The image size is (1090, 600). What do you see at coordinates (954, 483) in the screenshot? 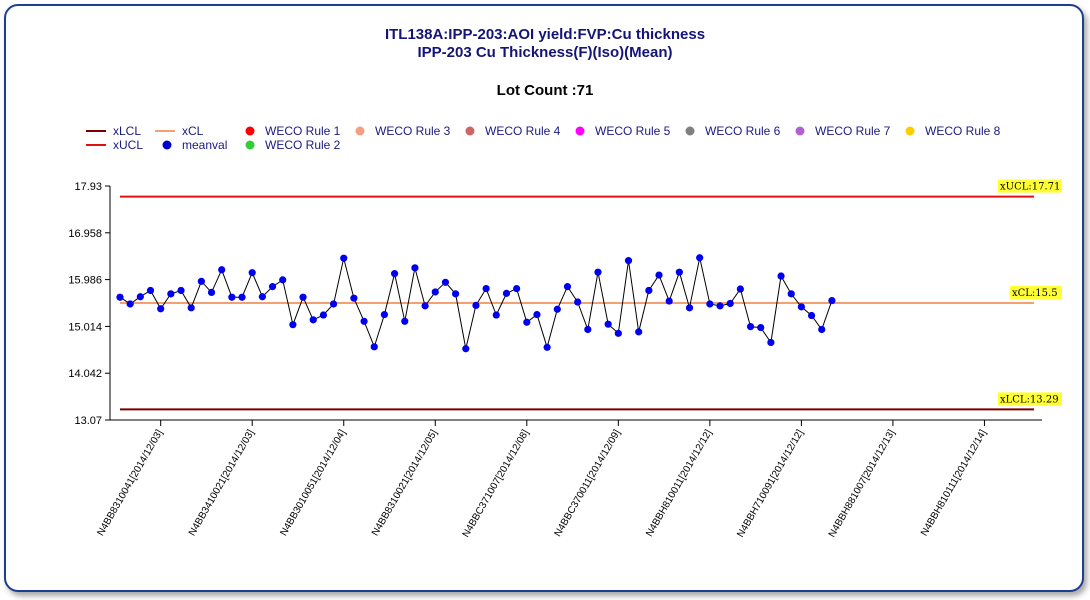
I see `x-tick-label: N4BBH810111[2014/12/14]` at bounding box center [954, 483].